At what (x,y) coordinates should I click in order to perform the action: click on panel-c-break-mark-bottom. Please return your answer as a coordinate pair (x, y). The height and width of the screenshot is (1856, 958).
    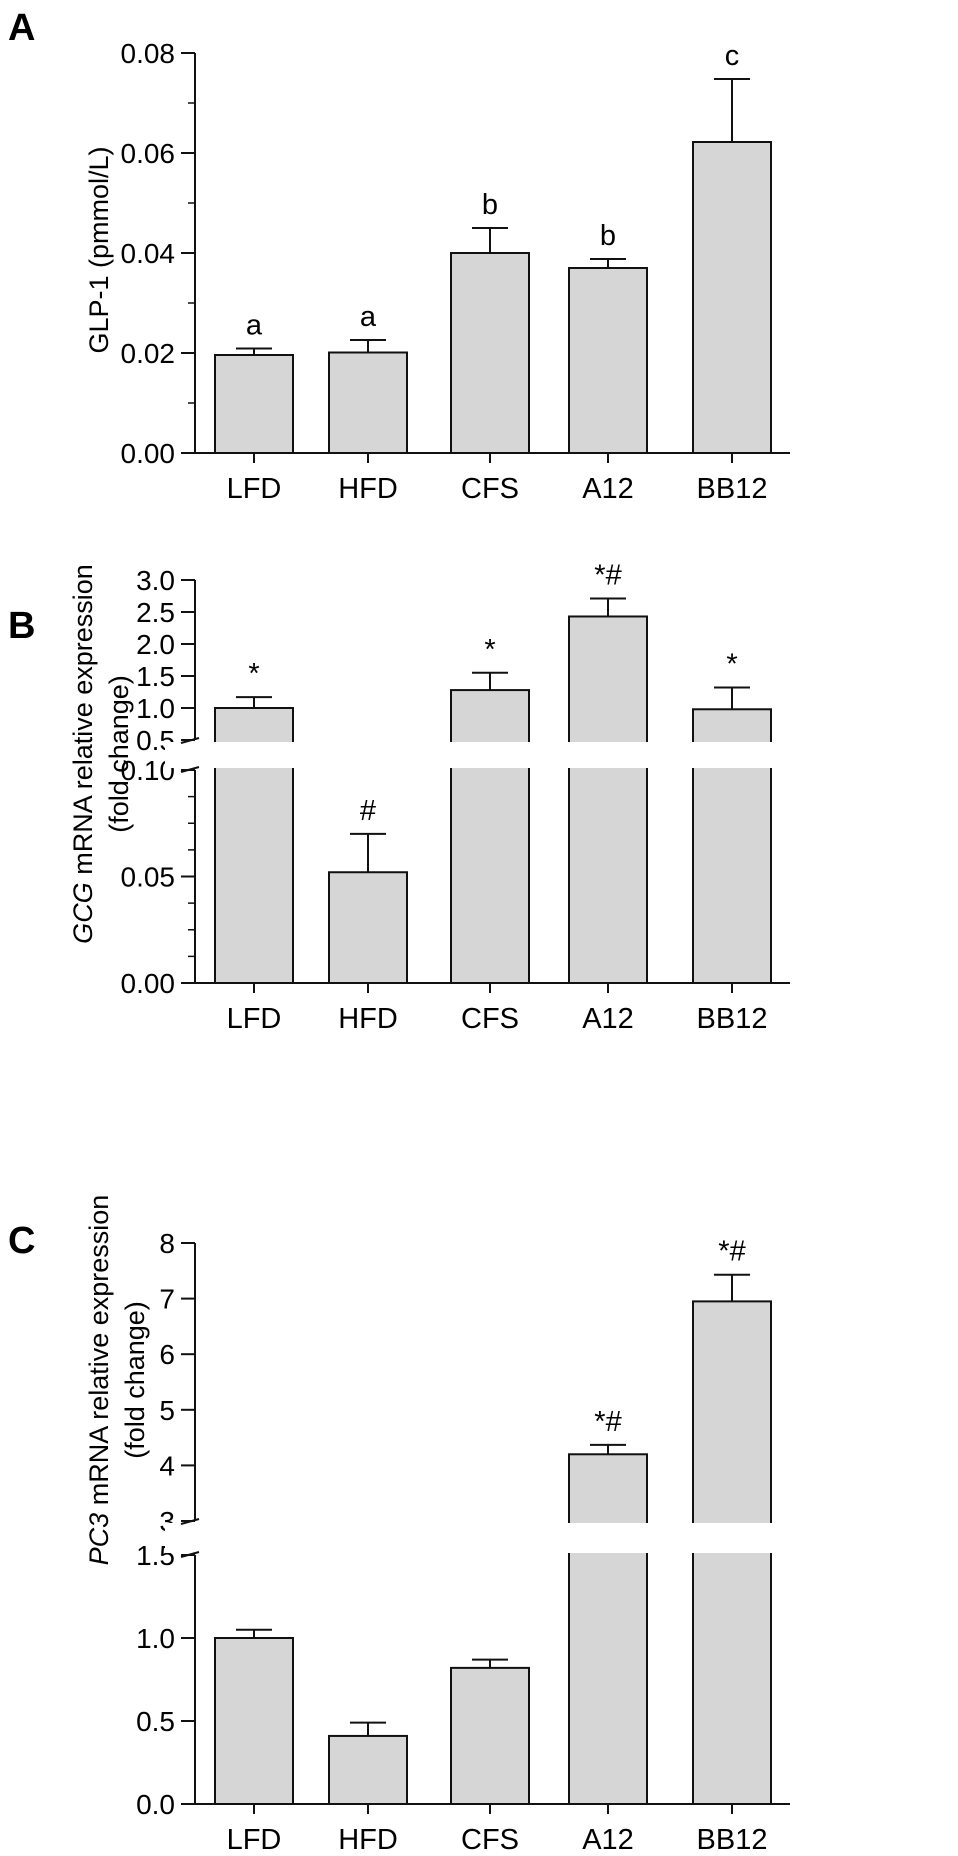
    Looking at the image, I should click on (190, 1554).